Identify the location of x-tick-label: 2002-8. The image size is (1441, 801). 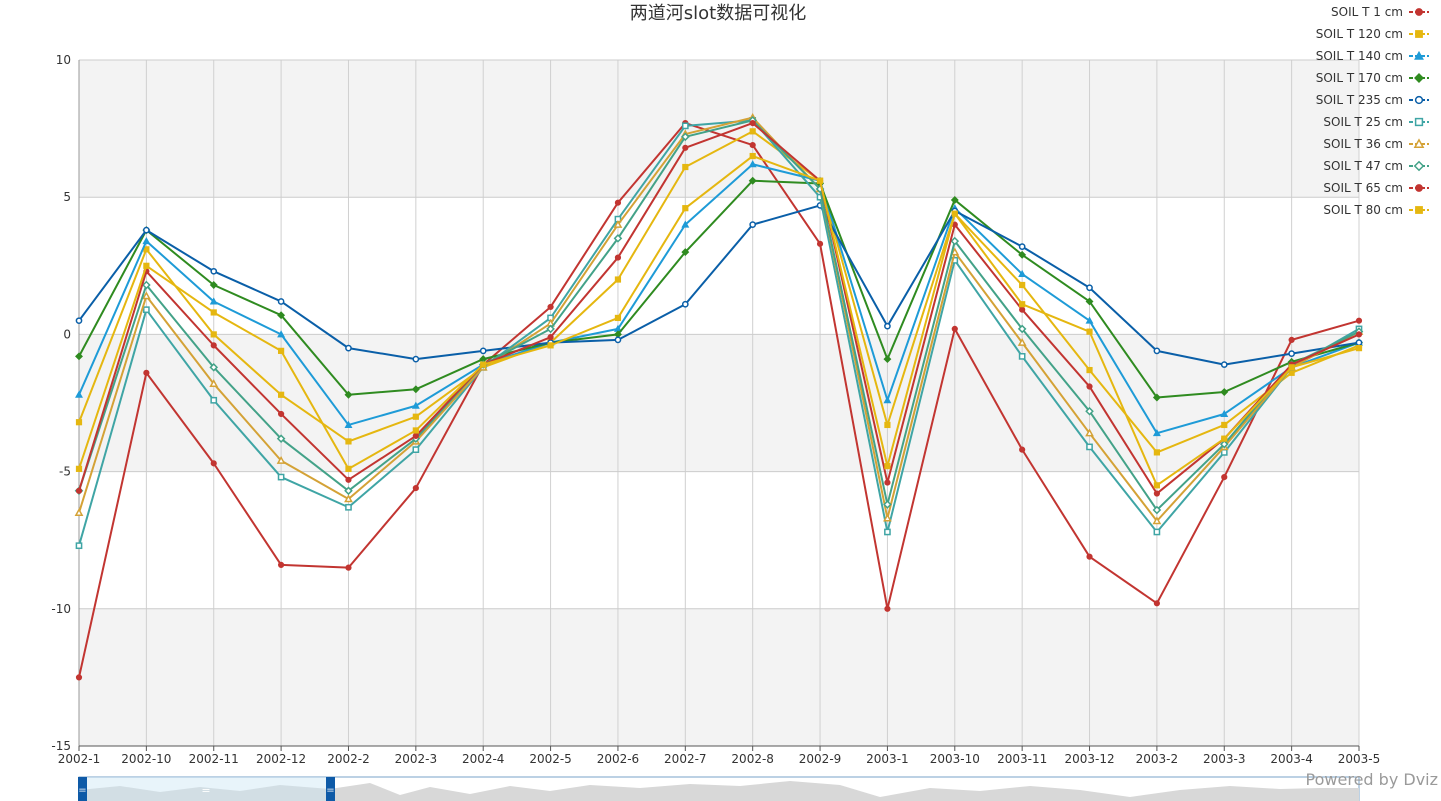
(752, 759).